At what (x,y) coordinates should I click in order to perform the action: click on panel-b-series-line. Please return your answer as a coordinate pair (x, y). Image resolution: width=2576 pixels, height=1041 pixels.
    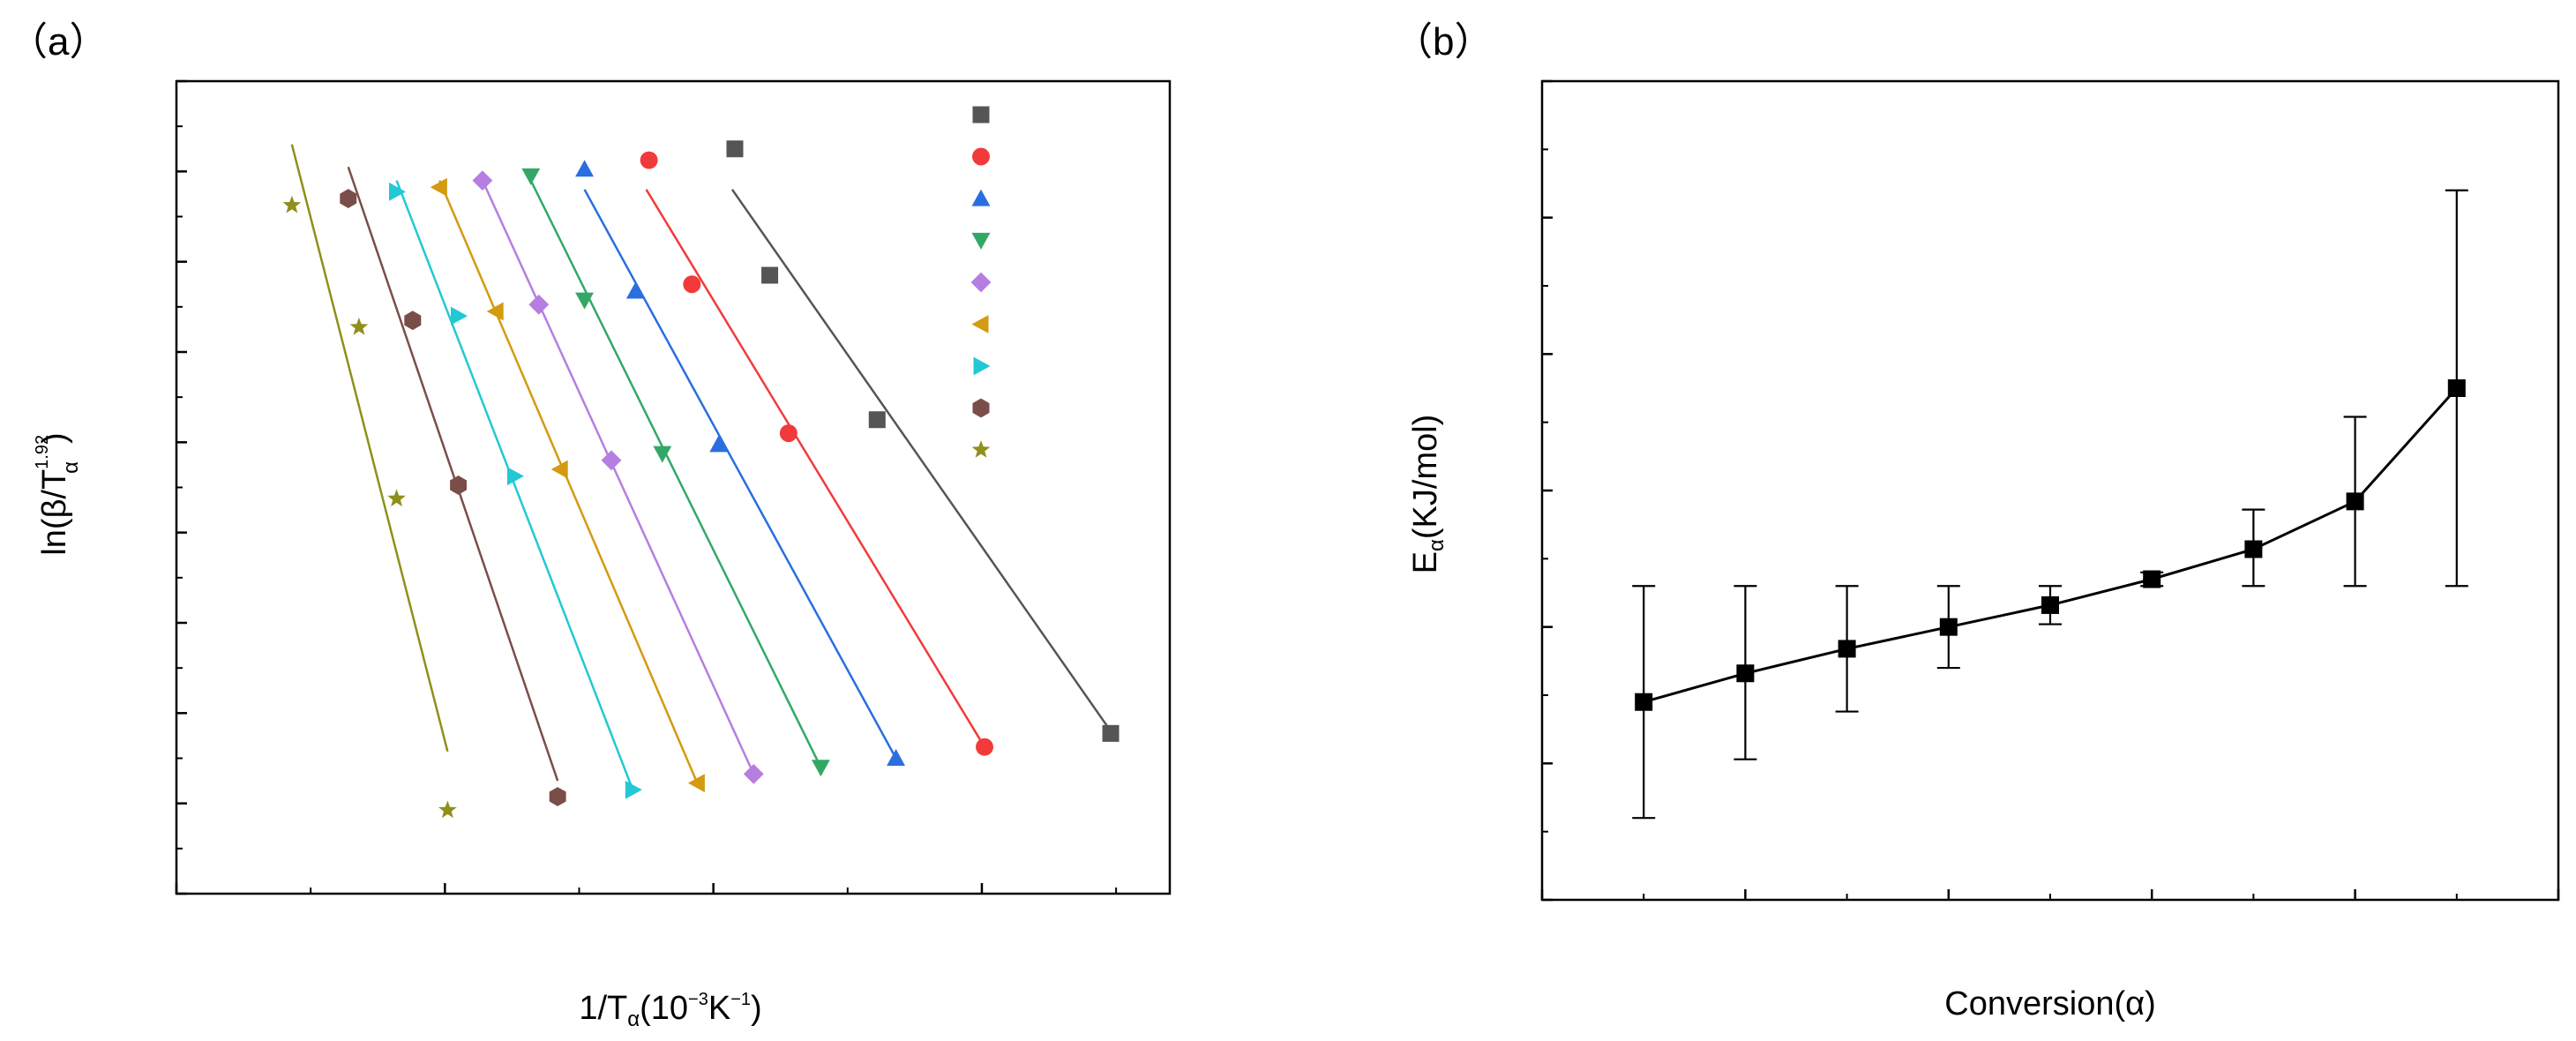
    Looking at the image, I should click on (2050, 545).